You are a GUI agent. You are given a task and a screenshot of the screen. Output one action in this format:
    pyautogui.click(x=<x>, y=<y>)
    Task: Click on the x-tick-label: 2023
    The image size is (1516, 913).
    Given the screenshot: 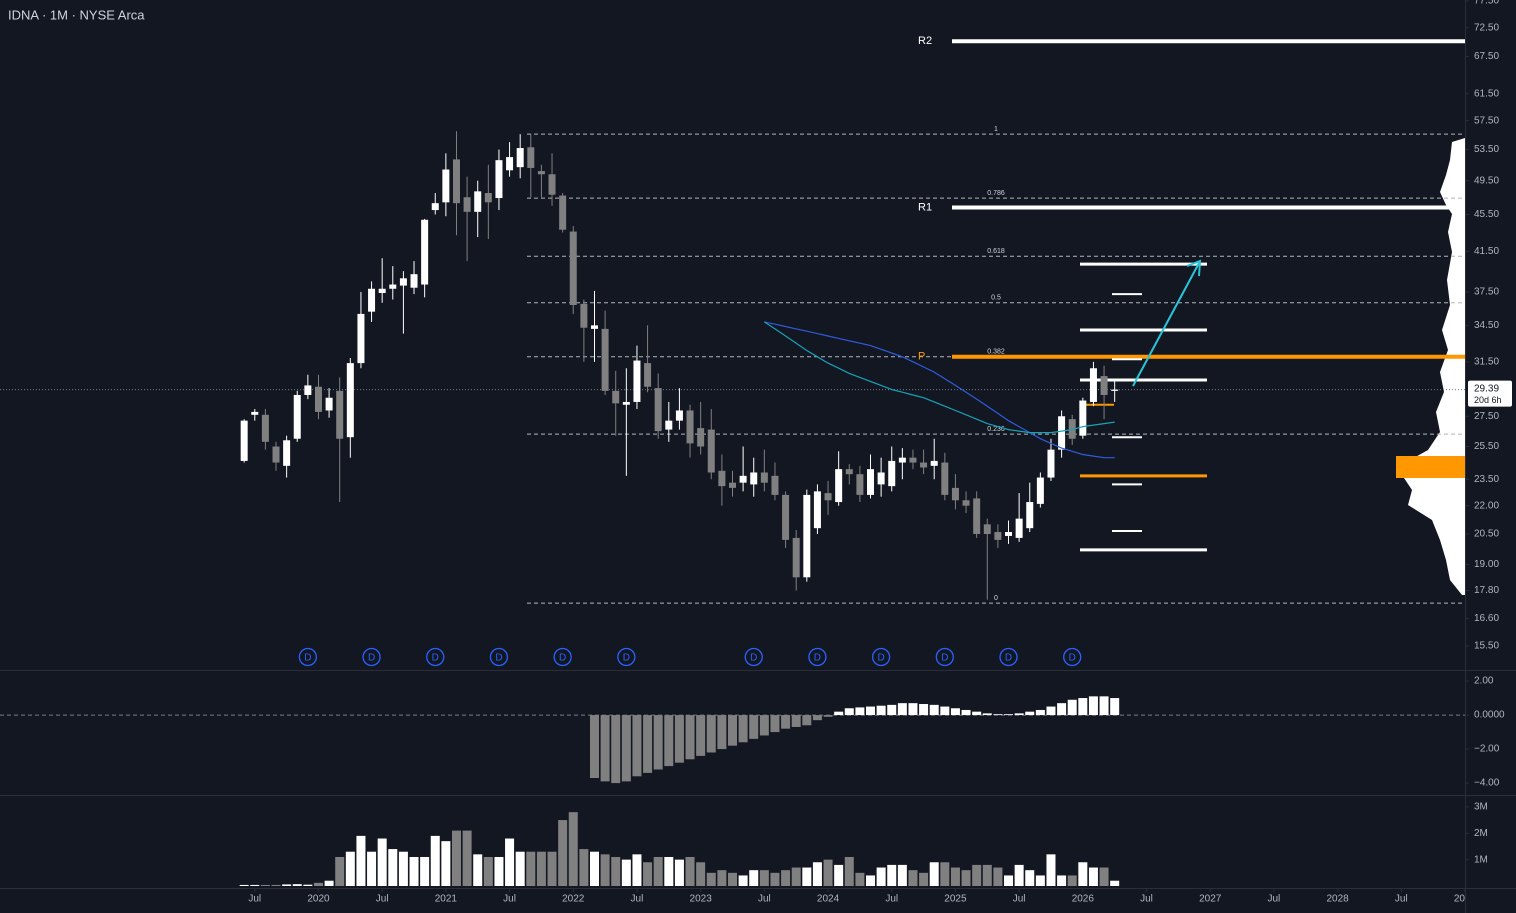 What is the action you would take?
    pyautogui.click(x=701, y=899)
    